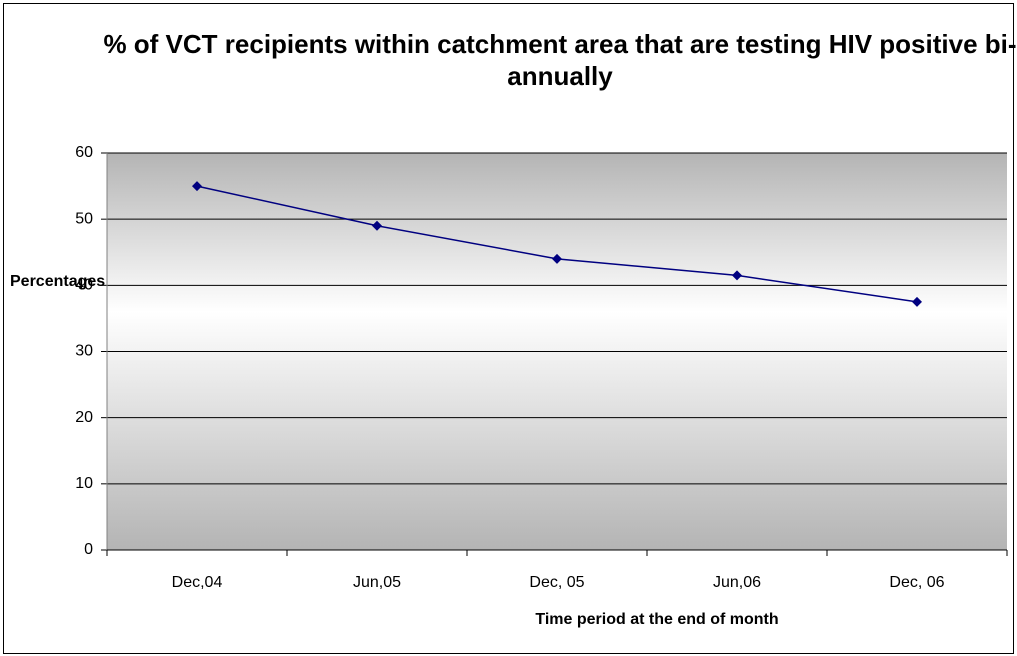 This screenshot has width=1017, height=656. I want to click on y-axis-label: Percentages, so click(57, 281).